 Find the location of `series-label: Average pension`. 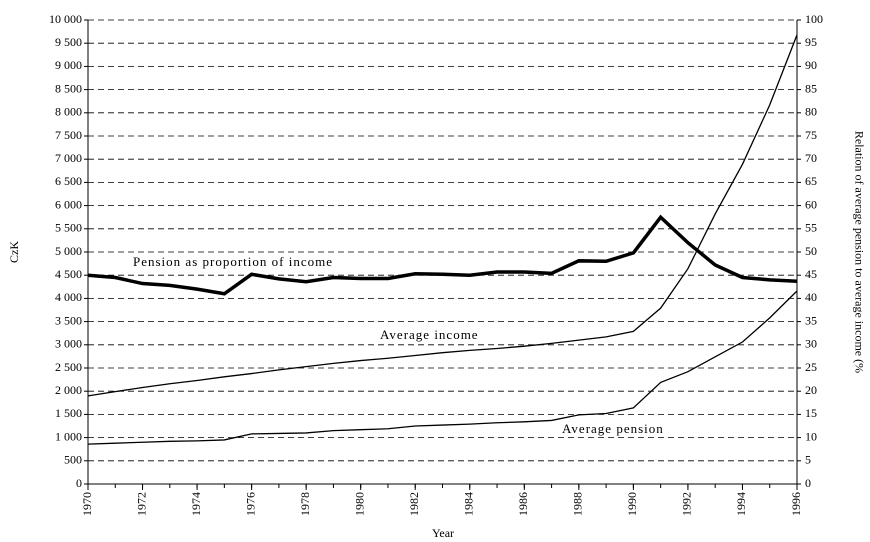

series-label: Average pension is located at coordinates (613, 428).